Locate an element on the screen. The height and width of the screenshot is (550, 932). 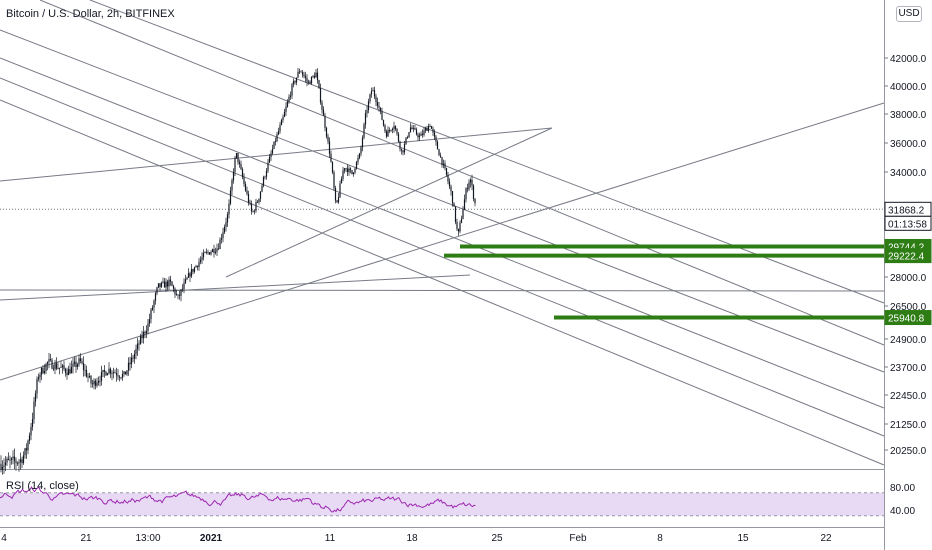
price-tick-label: 22450.0 is located at coordinates (908, 396).